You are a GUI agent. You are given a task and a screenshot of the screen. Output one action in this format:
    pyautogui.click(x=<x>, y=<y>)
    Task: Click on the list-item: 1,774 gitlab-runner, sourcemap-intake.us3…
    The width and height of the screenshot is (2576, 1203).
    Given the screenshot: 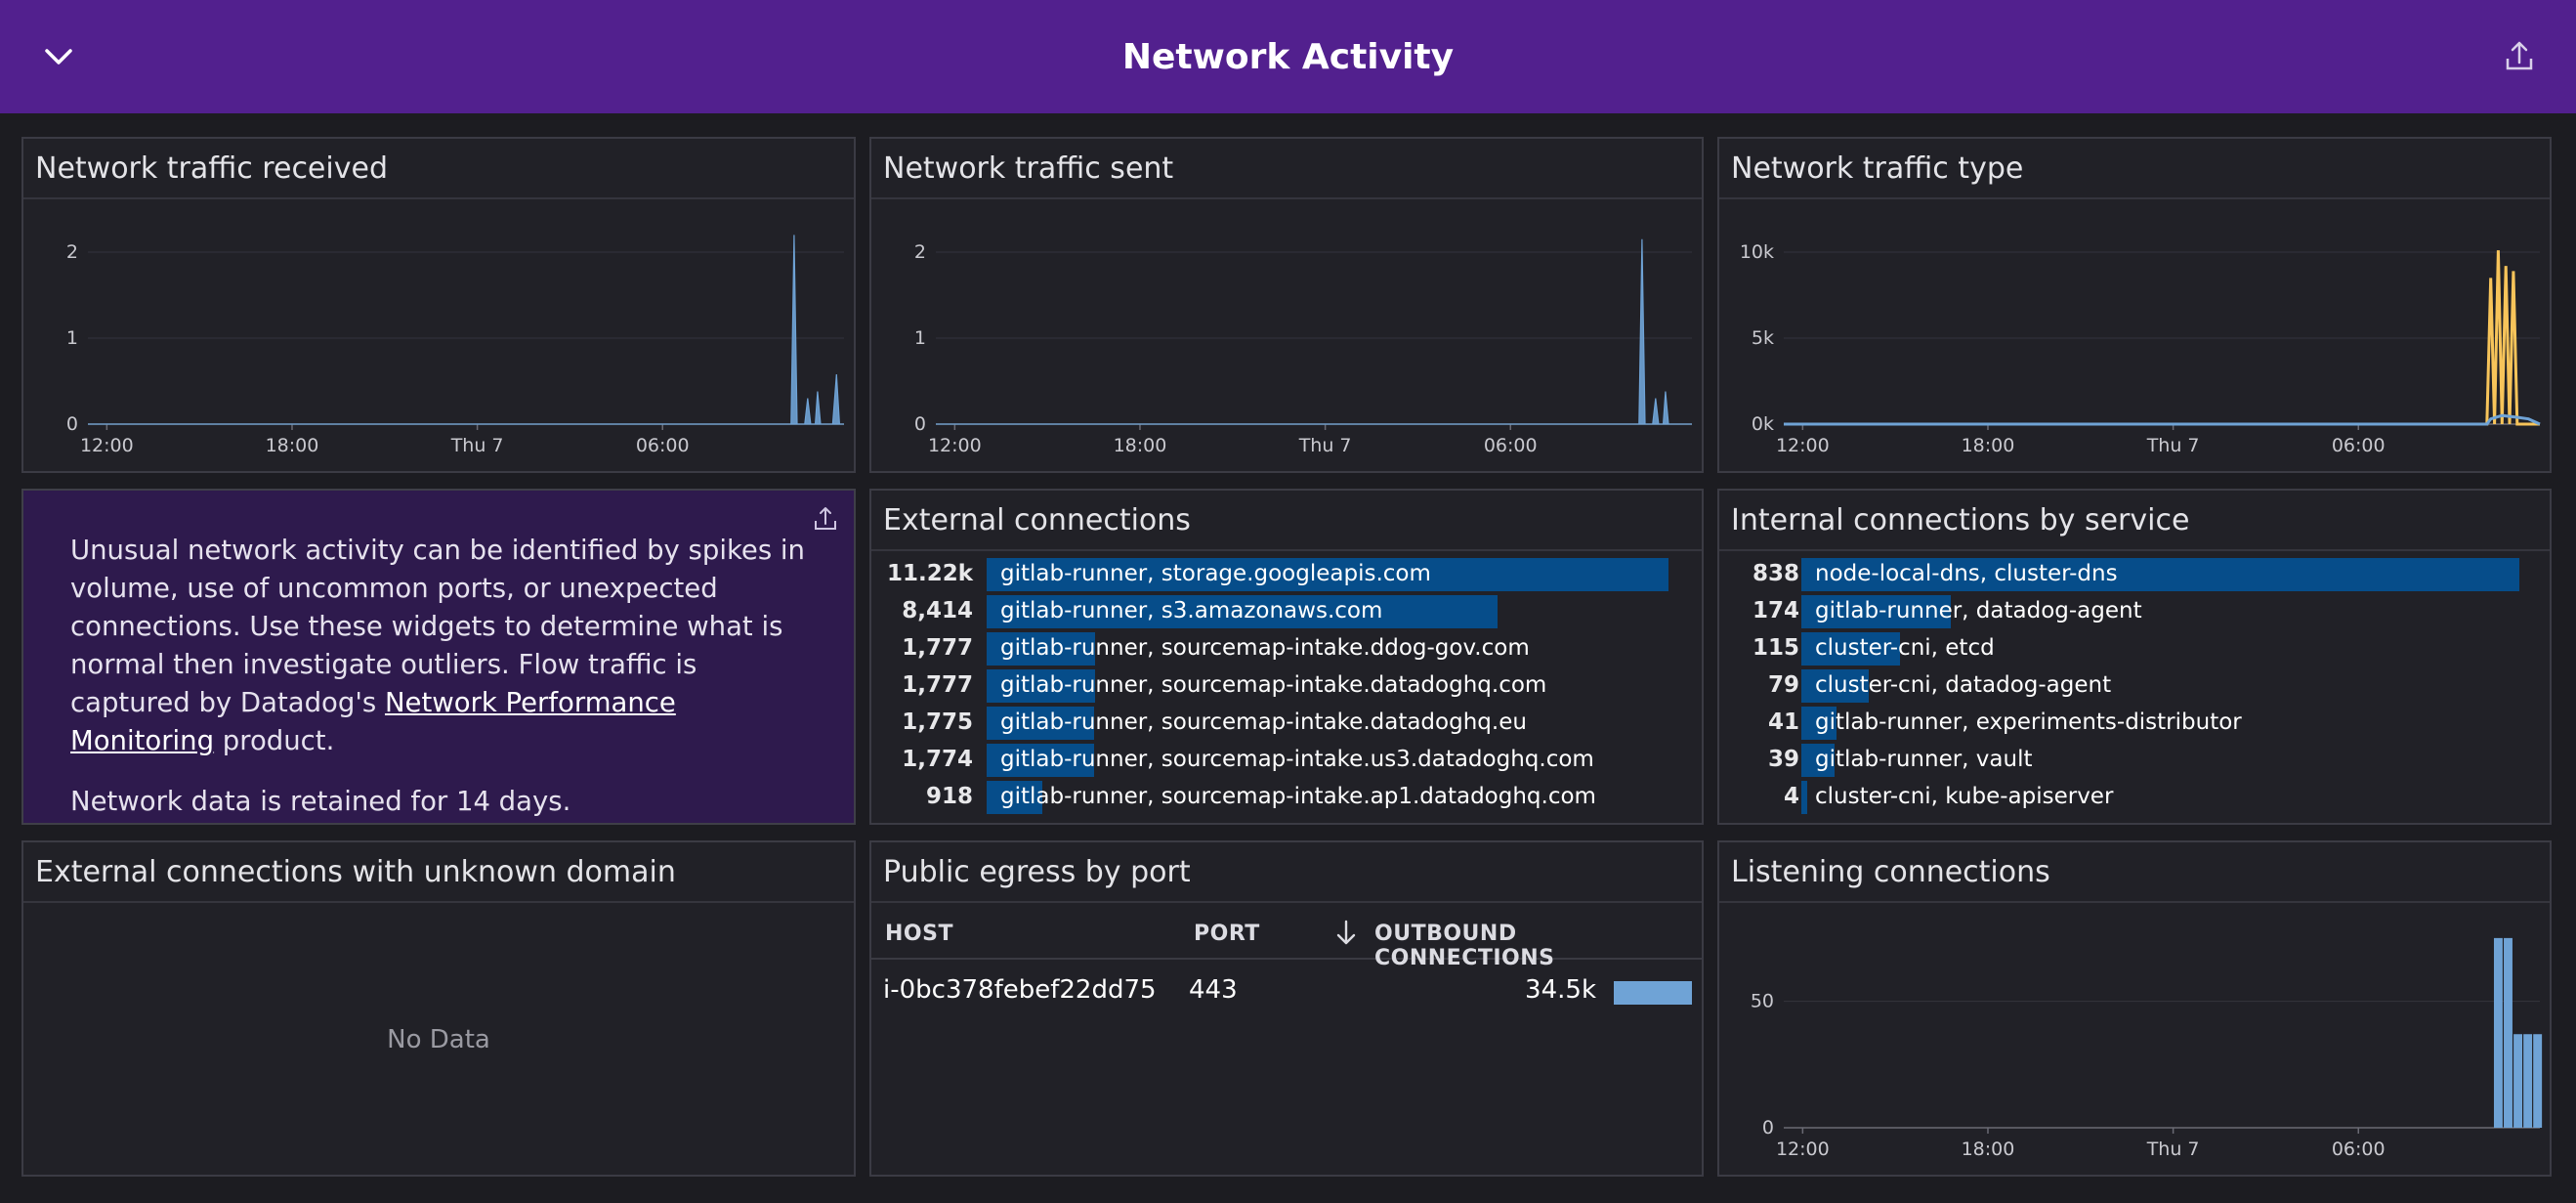 What is the action you would take?
    pyautogui.click(x=1286, y=759)
    